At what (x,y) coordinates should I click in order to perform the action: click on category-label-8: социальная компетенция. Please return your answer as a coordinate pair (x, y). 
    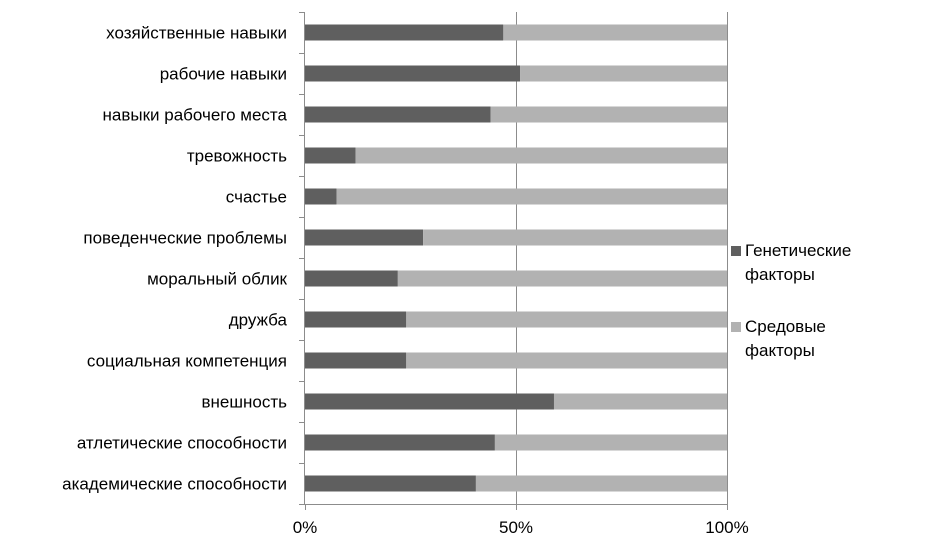
    Looking at the image, I should click on (187, 361).